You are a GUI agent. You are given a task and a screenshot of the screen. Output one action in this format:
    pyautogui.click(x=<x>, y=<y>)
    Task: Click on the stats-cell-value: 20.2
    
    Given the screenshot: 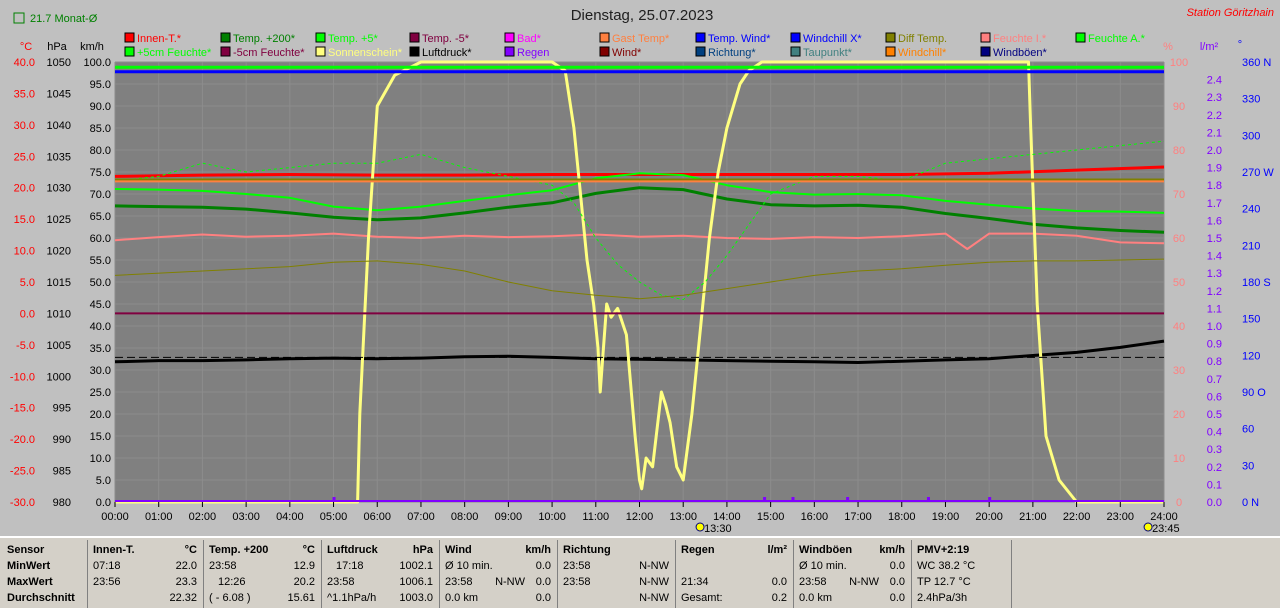 What is the action you would take?
    pyautogui.click(x=304, y=582)
    